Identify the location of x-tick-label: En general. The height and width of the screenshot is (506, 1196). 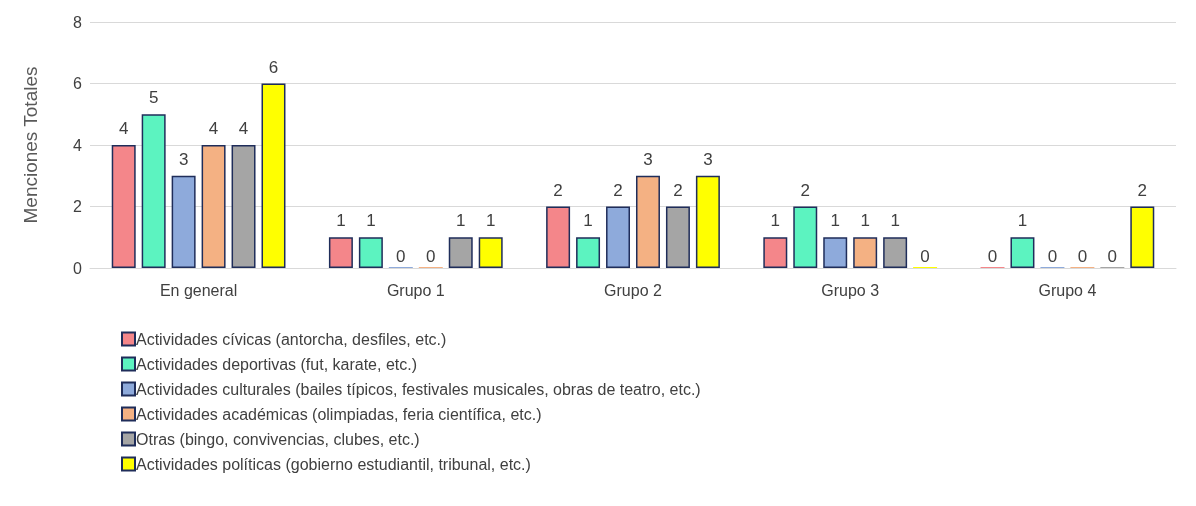
(198, 290).